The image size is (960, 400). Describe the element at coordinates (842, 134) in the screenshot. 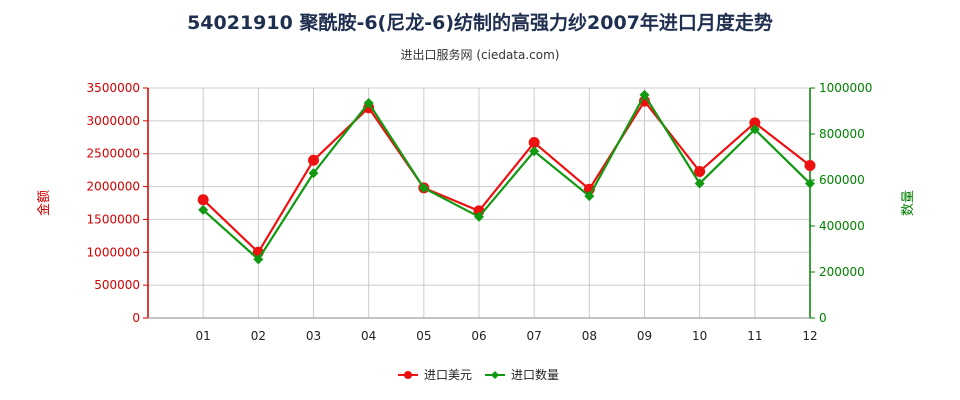

I see `right-tick-label: 800000` at that location.